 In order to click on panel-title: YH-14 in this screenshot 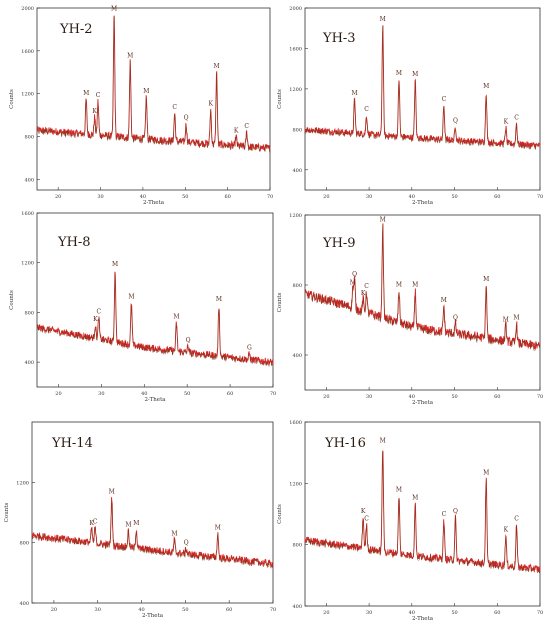, I will do `click(72, 443)`.